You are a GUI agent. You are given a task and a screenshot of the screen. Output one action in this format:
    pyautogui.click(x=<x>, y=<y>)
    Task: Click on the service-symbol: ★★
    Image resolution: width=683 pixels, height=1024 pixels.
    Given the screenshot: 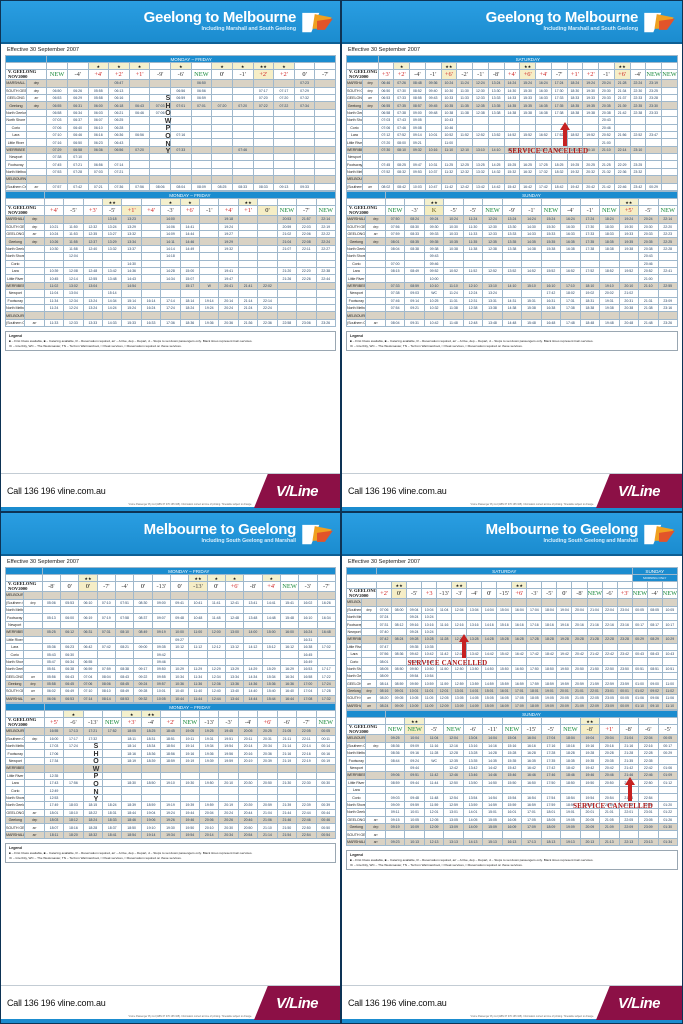 What is the action you would take?
    pyautogui.click(x=151, y=714)
    